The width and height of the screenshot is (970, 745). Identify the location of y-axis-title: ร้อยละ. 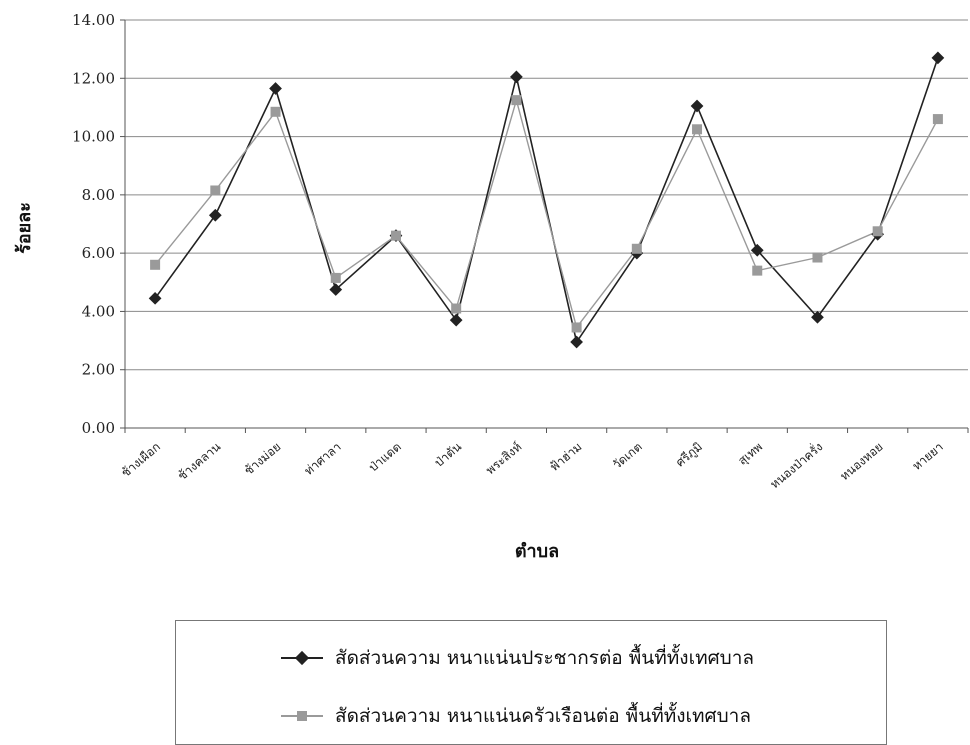
(24, 228).